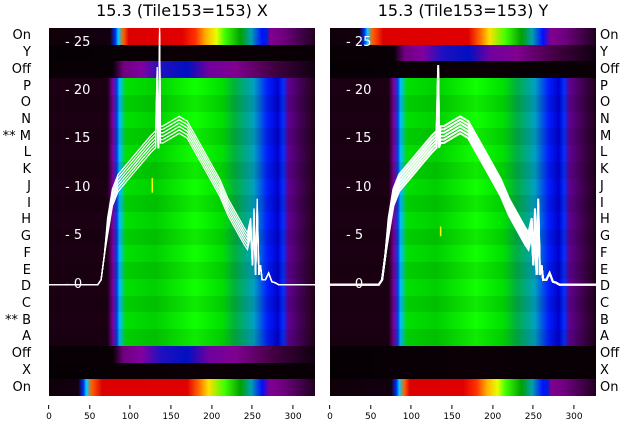 The height and width of the screenshot is (440, 640). I want to click on y-tick-label: - 10, so click(359, 187).